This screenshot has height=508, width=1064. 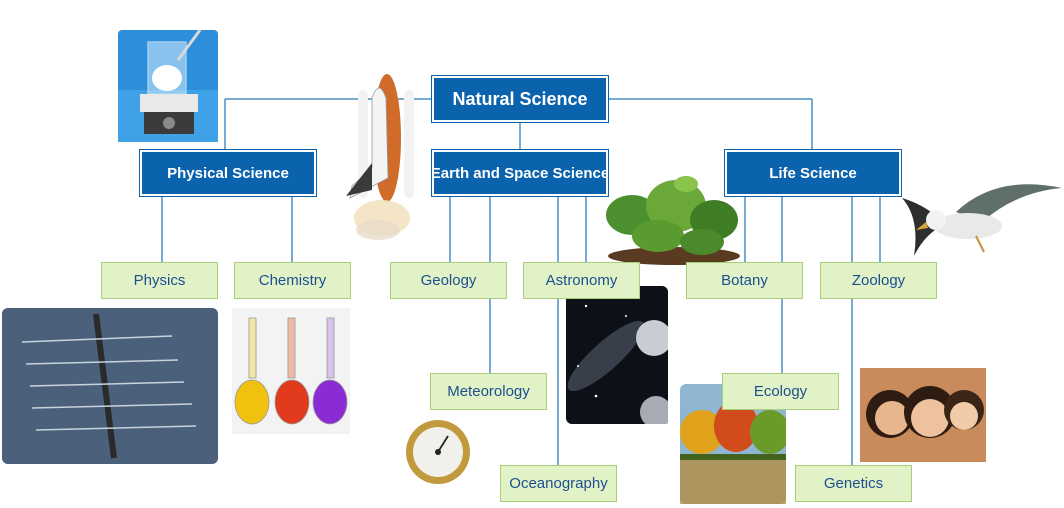 I want to click on oceanography-node: Oceanography, so click(x=558, y=483).